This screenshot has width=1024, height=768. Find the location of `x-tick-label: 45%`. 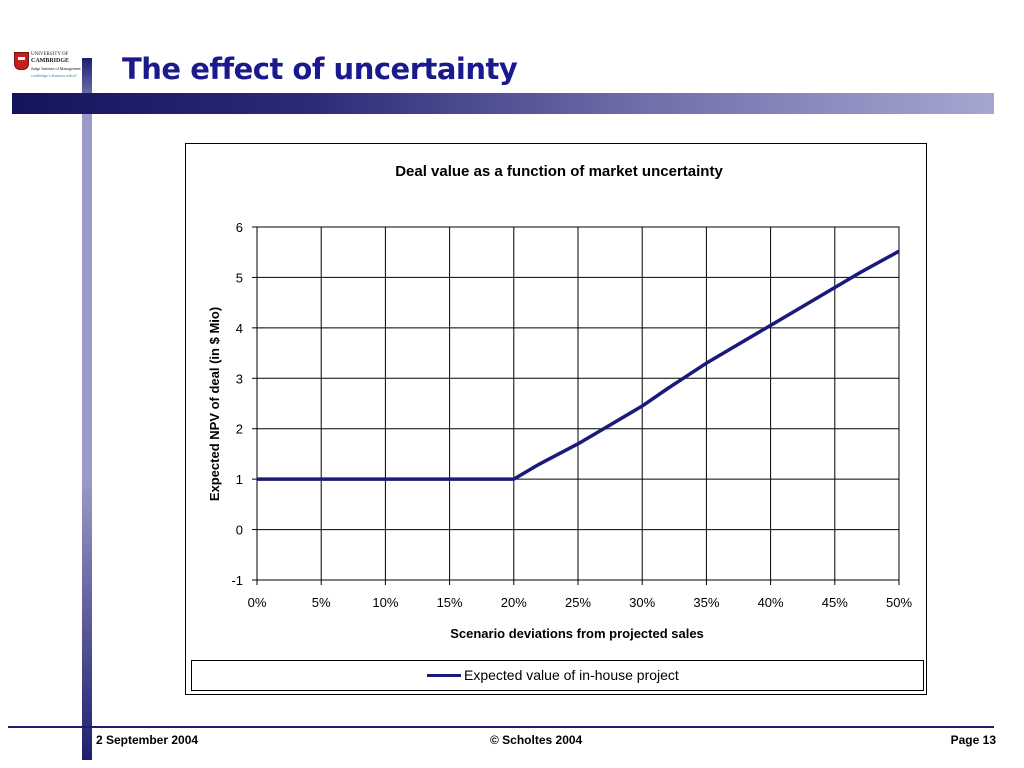

x-tick-label: 45% is located at coordinates (835, 602).